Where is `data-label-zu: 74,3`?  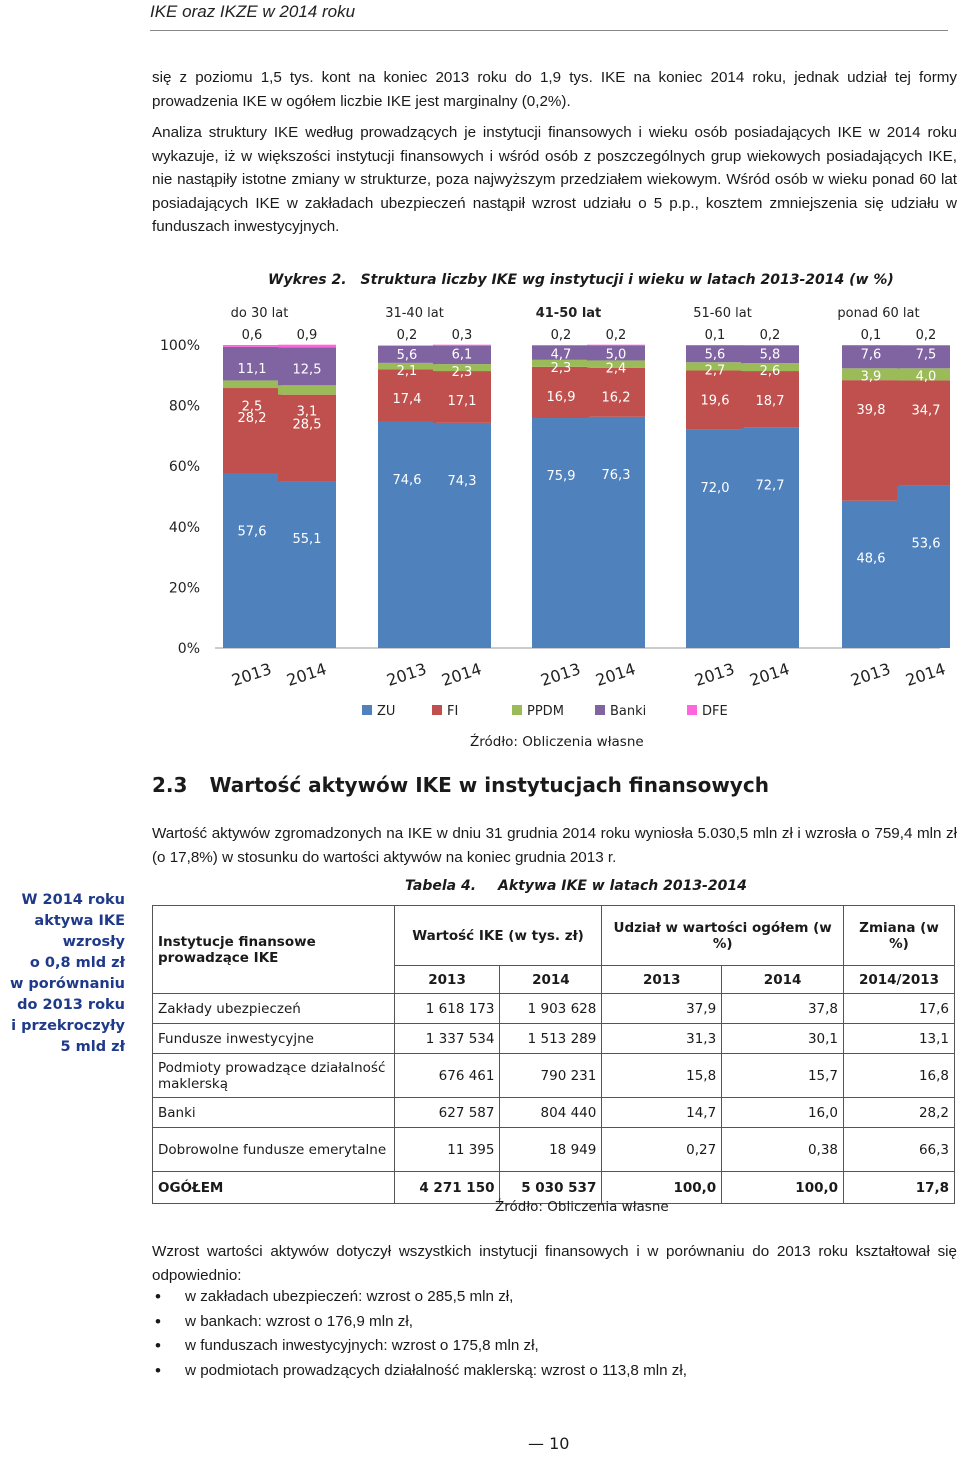 data-label-zu: 74,3 is located at coordinates (462, 481).